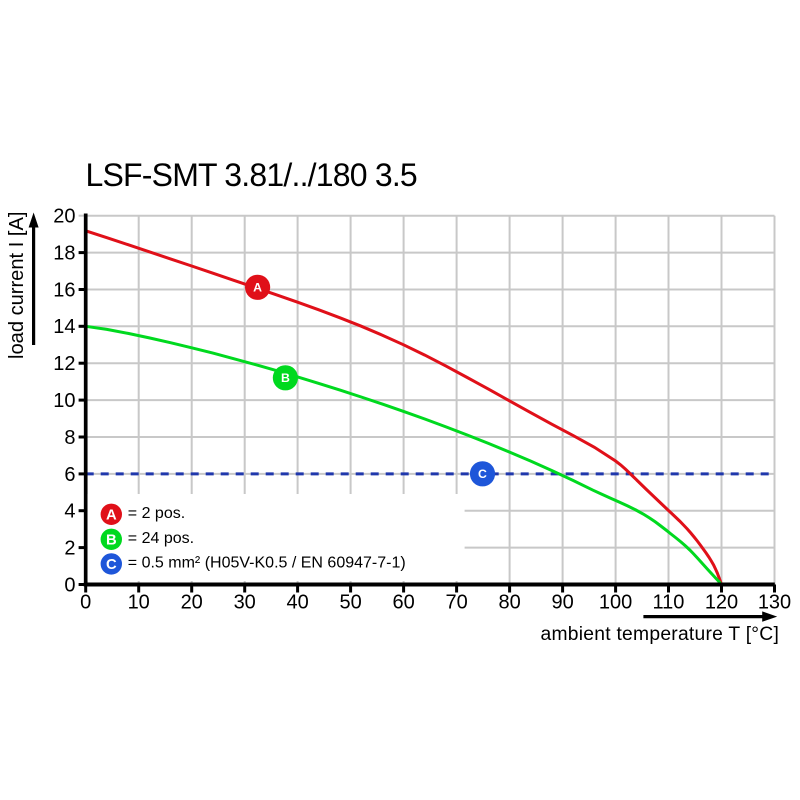 This screenshot has height=800, width=800. Describe the element at coordinates (267, 563) in the screenshot. I see `svg-text:= 0.5 mm² (H05V-K0.5 / EN 6094: = 0.5 mm² (H05V-K0.5 / EN 60947-7-1)` at that location.